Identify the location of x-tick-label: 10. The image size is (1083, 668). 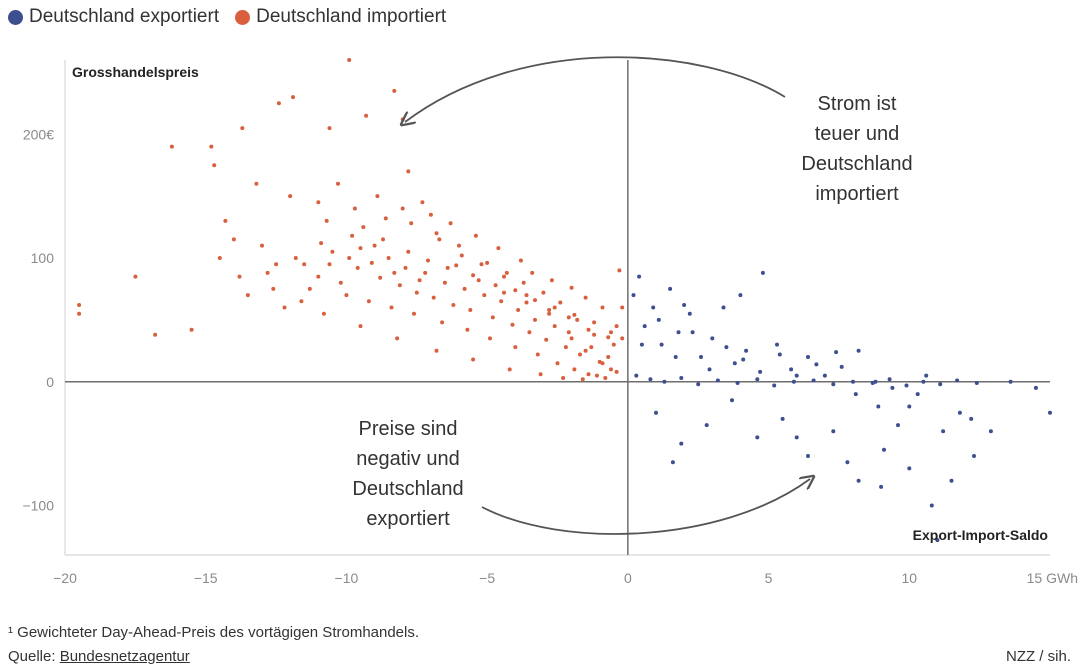
(909, 578).